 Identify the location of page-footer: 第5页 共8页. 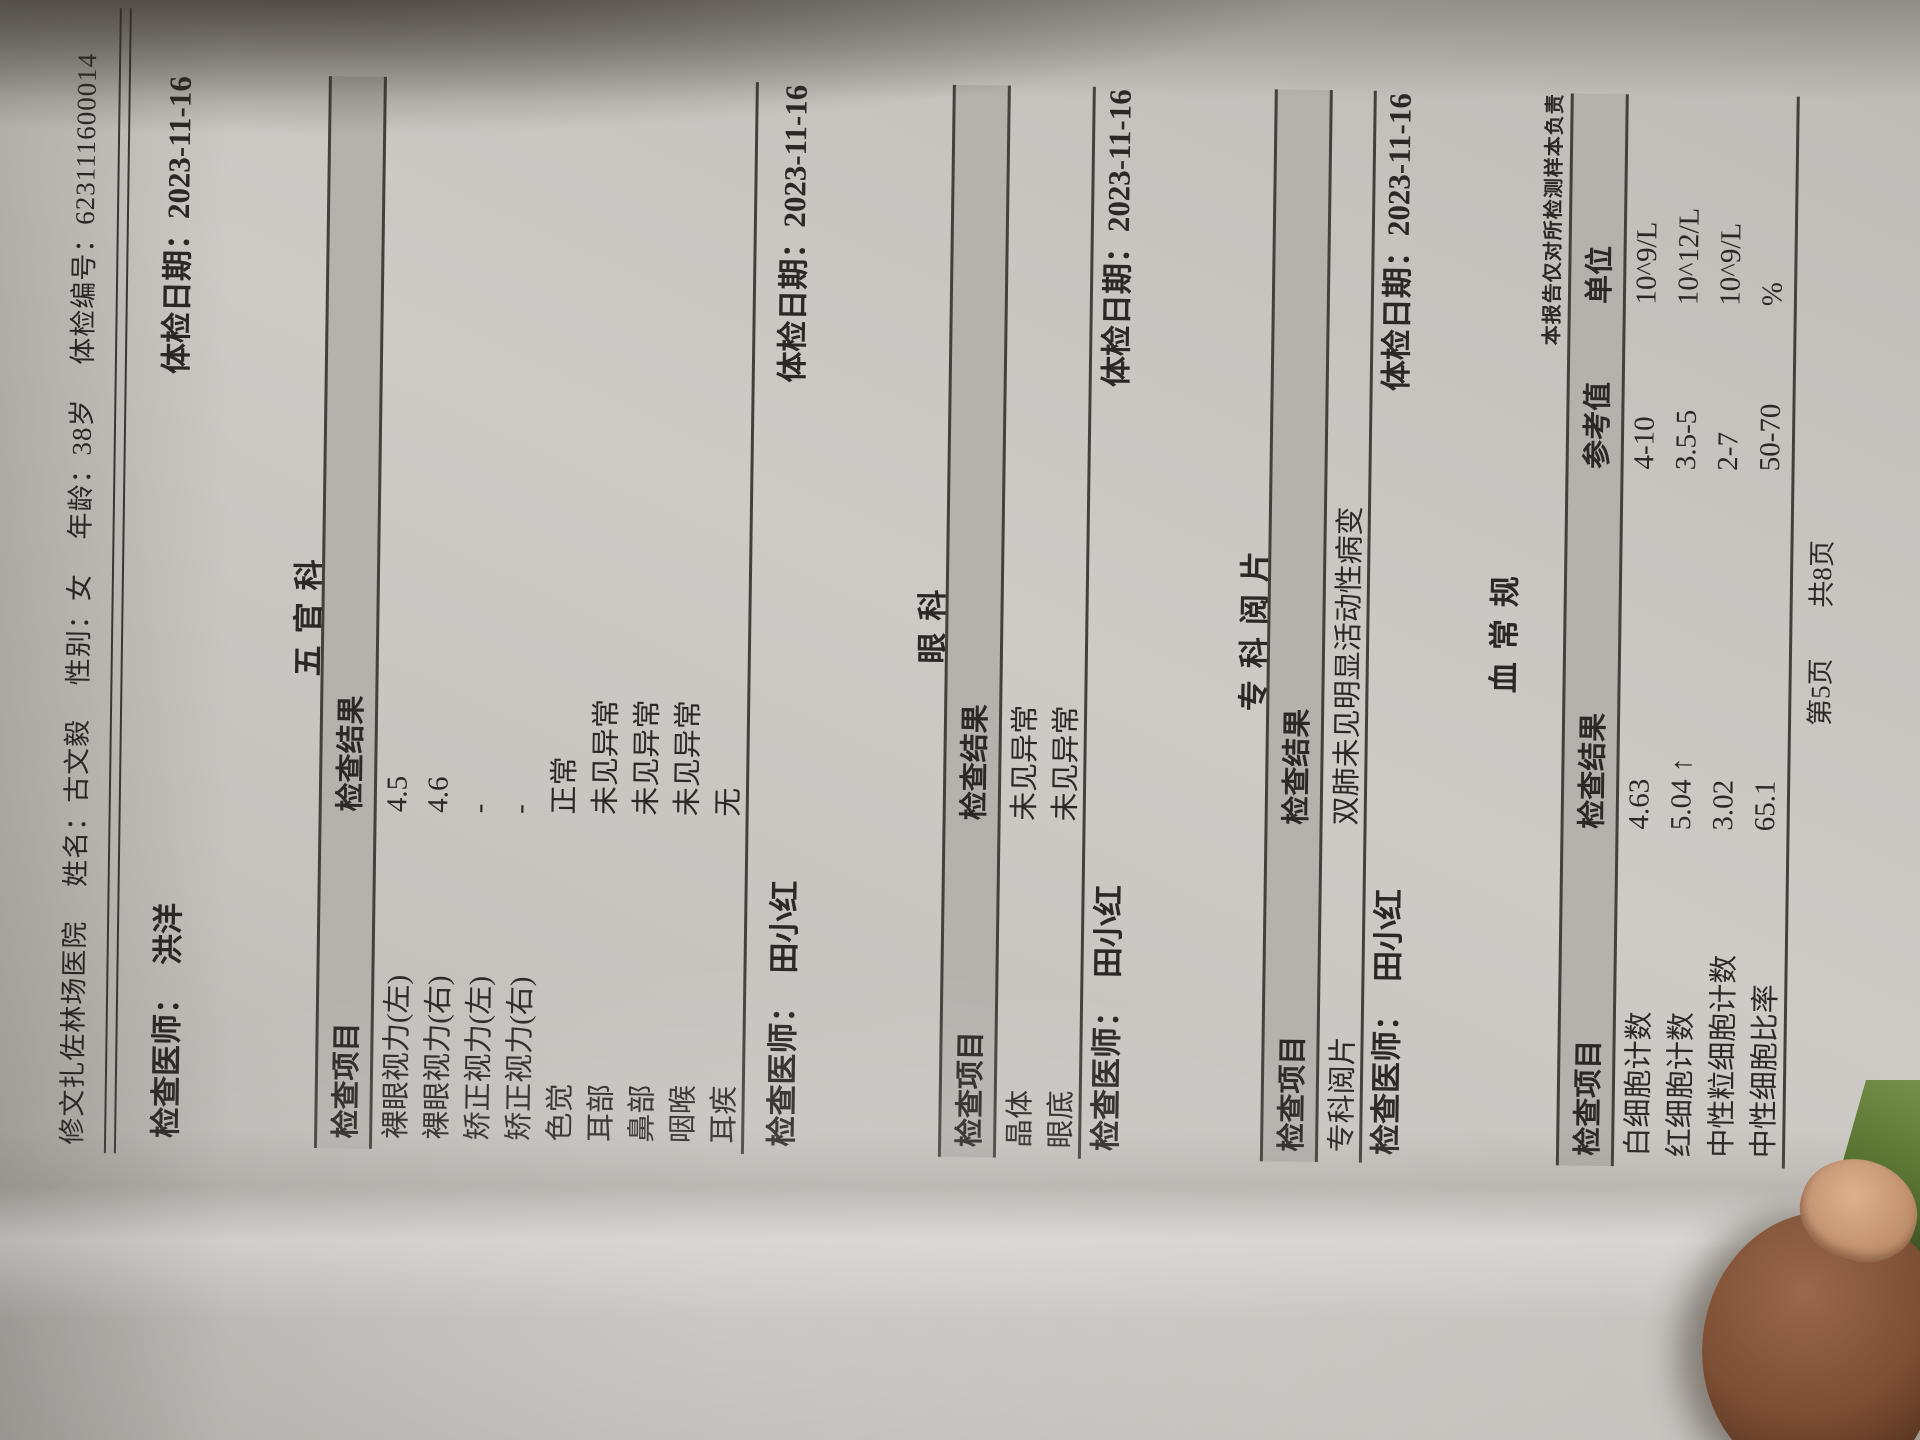
(1819, 633).